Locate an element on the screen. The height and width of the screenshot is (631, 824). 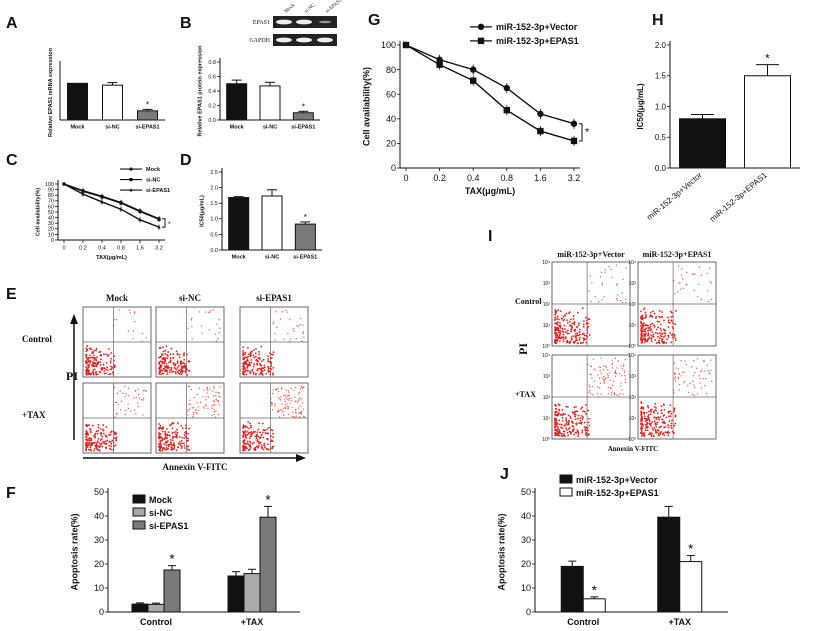
y-axis-label-D: IC50(μg/mL) is located at coordinates (202, 211).